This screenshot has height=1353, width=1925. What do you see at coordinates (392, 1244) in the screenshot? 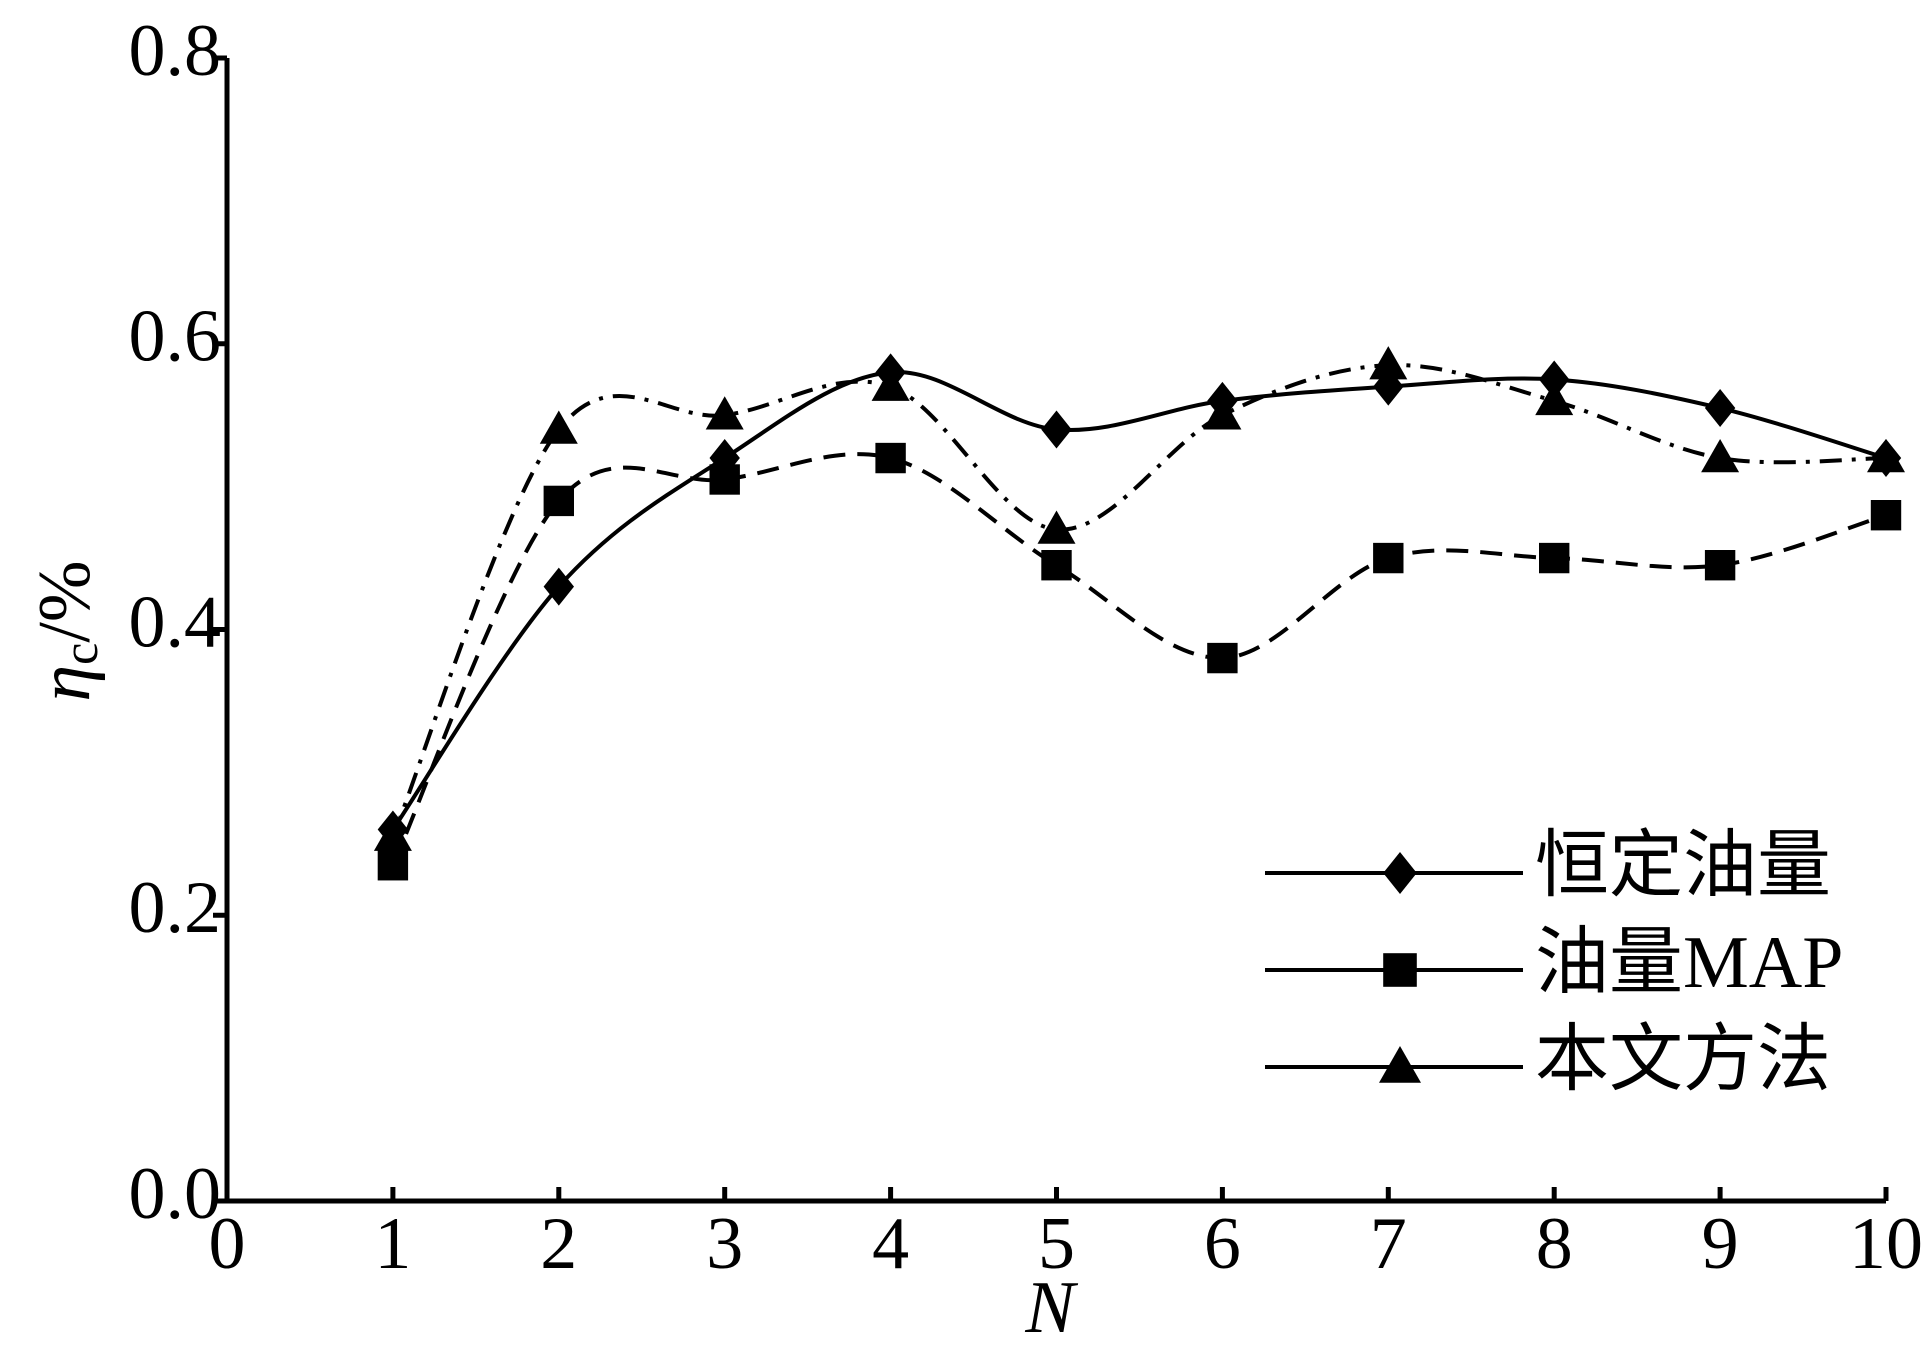
I see `x-tick-label: 1` at bounding box center [392, 1244].